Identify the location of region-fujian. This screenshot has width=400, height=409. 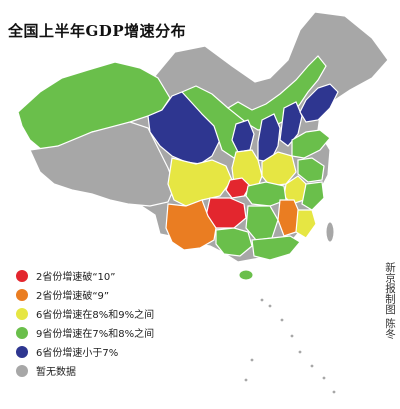
(306, 224).